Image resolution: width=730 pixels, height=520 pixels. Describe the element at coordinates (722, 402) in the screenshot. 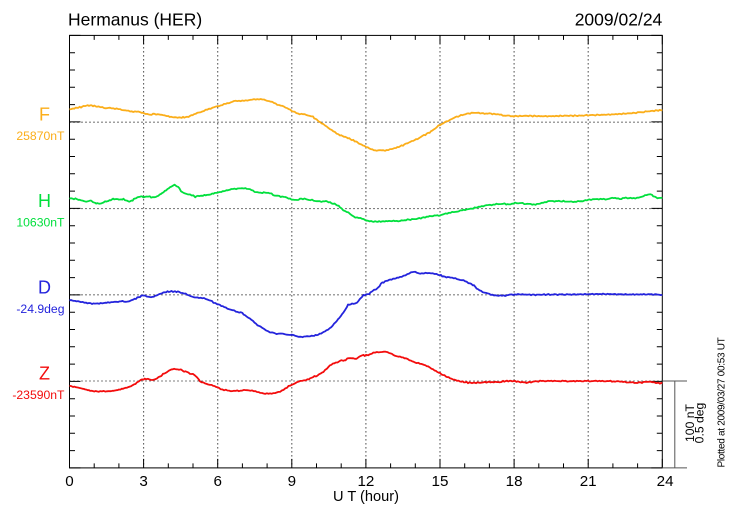

I see `svg-text: Plotted at 2009/03/27 00:53 UT` at that location.